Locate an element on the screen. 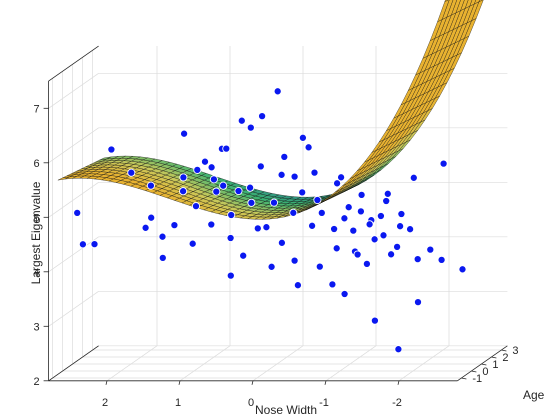  z-tick-label: 2 is located at coordinates (36, 382).